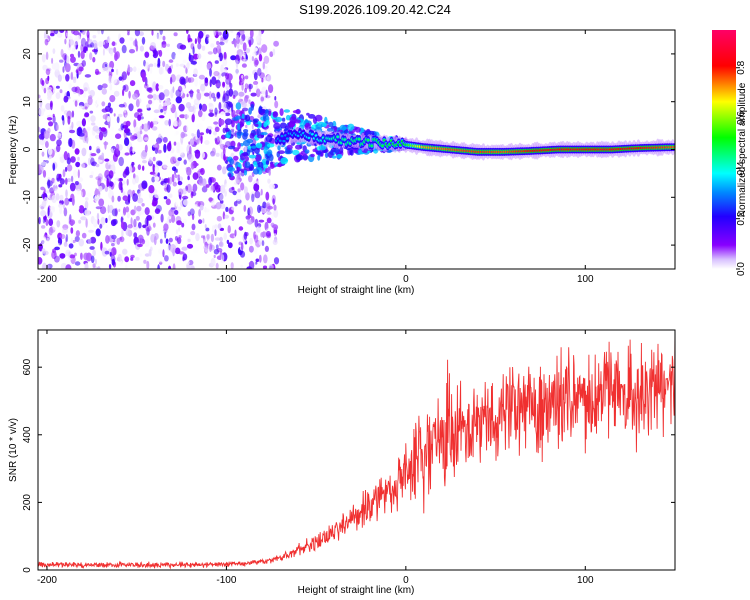 The width and height of the screenshot is (750, 600). I want to click on spectrogram-y-tick-label: 0, so click(27, 149).